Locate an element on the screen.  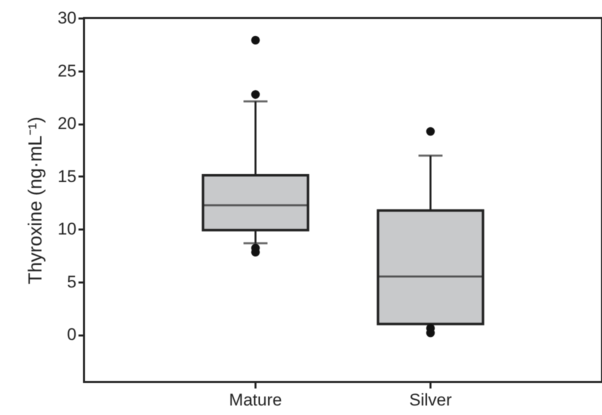
y-tick-label: 25 is located at coordinates (67, 70).